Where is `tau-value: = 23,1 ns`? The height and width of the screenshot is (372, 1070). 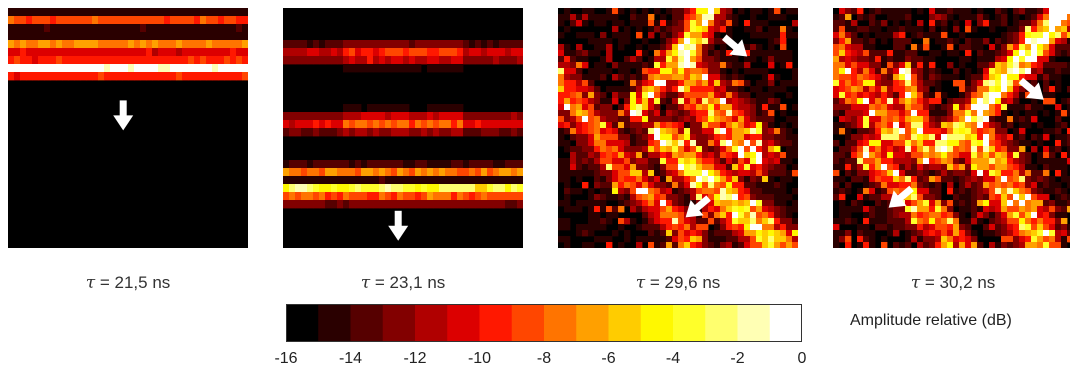
tau-value: = 23,1 ns is located at coordinates (410, 282).